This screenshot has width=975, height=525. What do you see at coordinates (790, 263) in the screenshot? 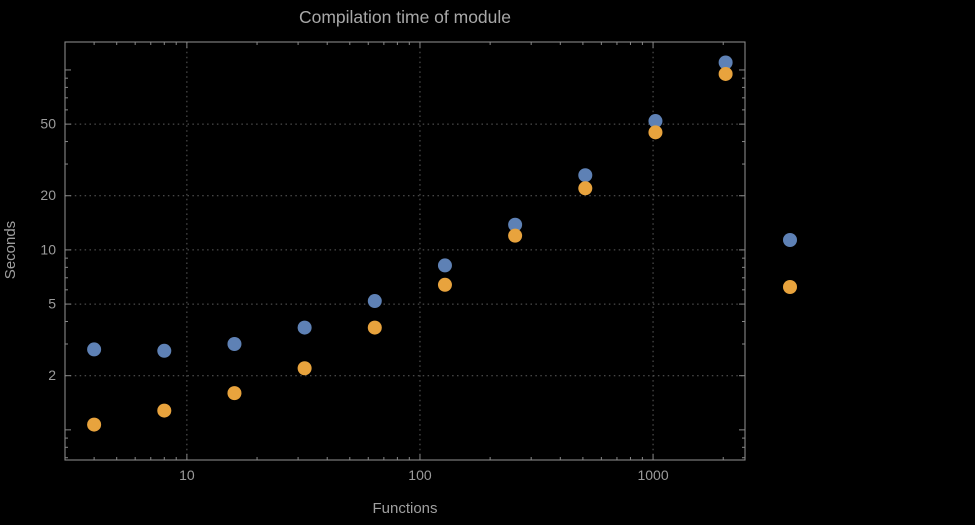
I see `legend-markers` at bounding box center [790, 263].